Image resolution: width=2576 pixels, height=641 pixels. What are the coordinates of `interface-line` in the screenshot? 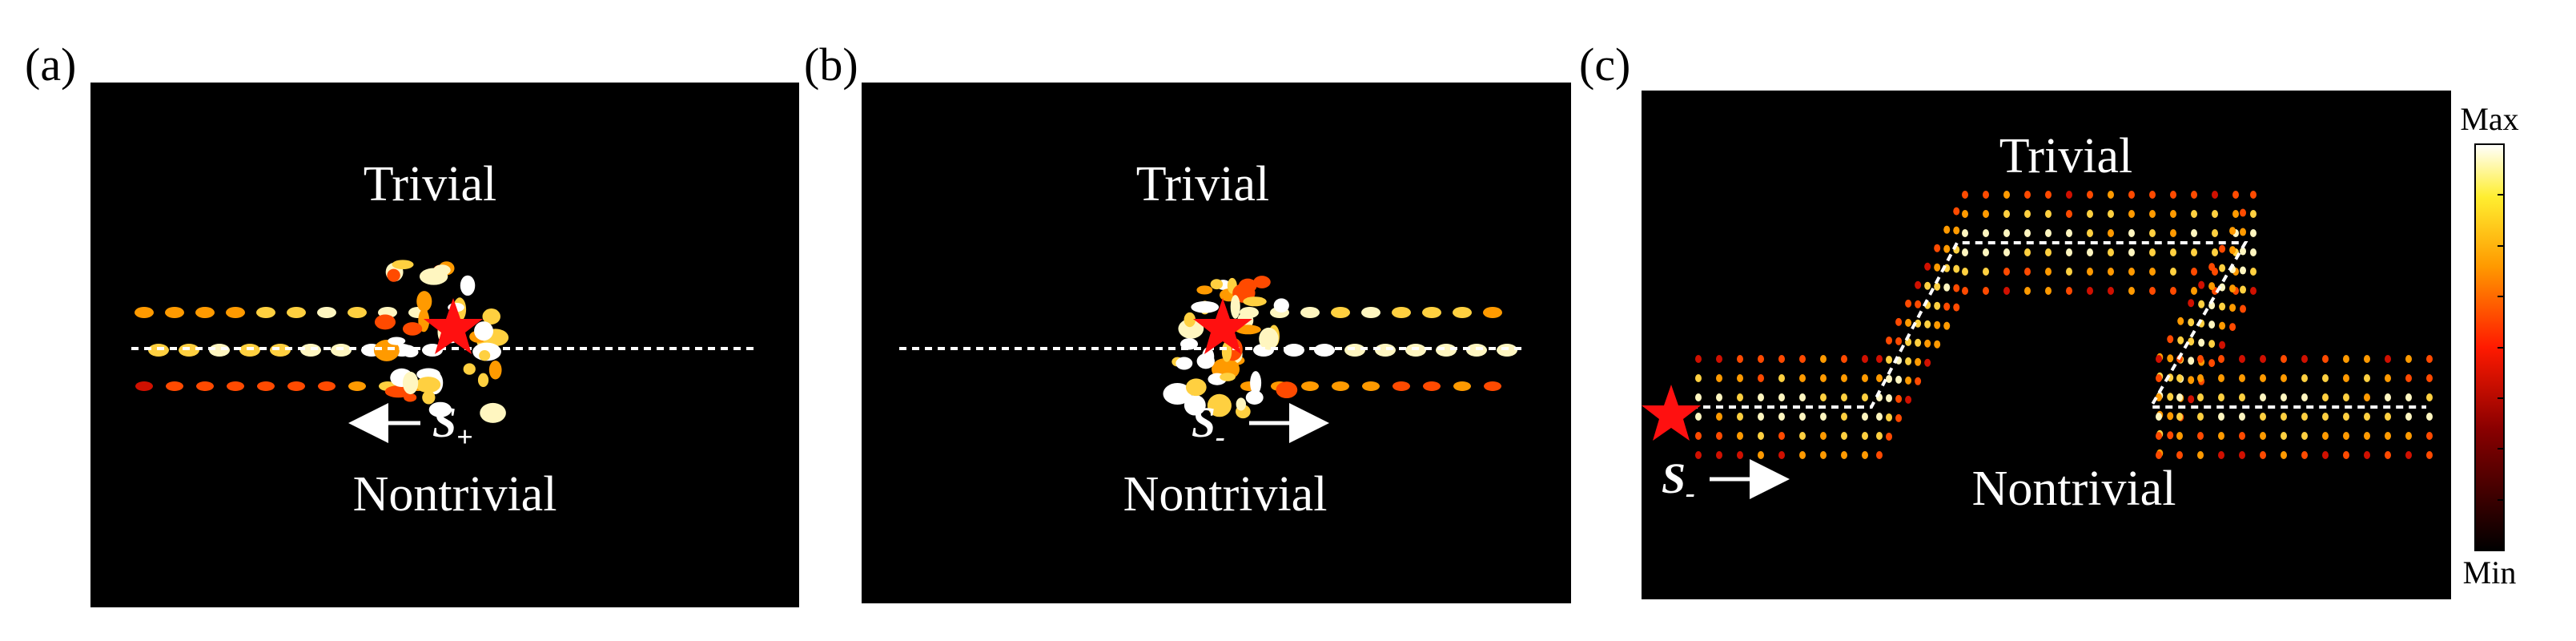 It's located at (2058, 325).